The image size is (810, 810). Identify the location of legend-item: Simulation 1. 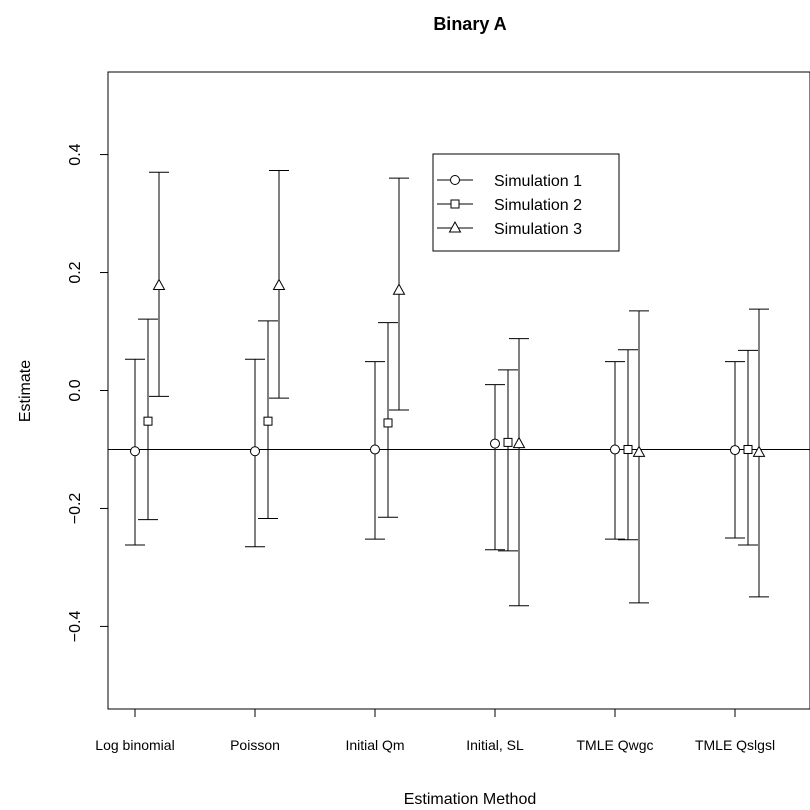
(509, 181).